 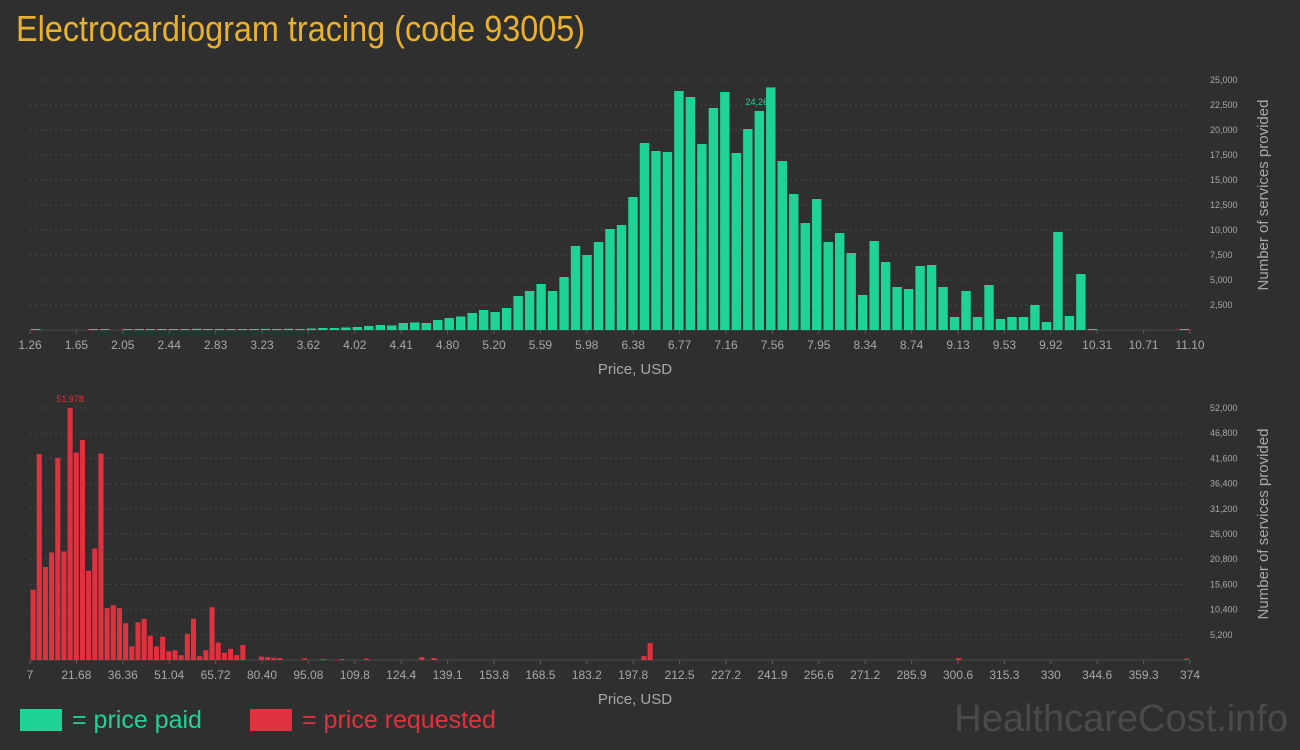 I want to click on x-tick-label: 212.5, so click(x=680, y=675).